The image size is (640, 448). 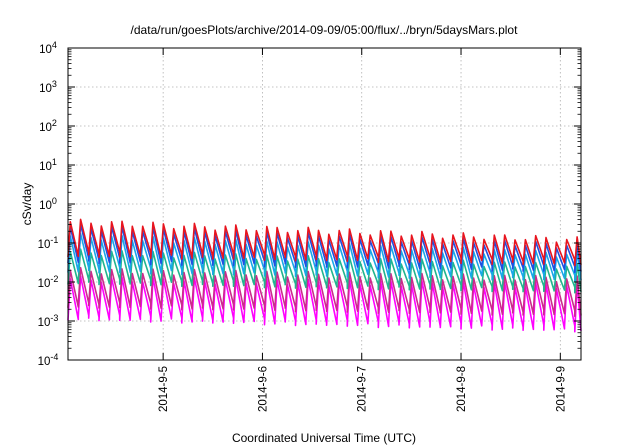 What do you see at coordinates (324, 438) in the screenshot?
I see `x-axis-label: Coordinated Universal Time (UTC)` at bounding box center [324, 438].